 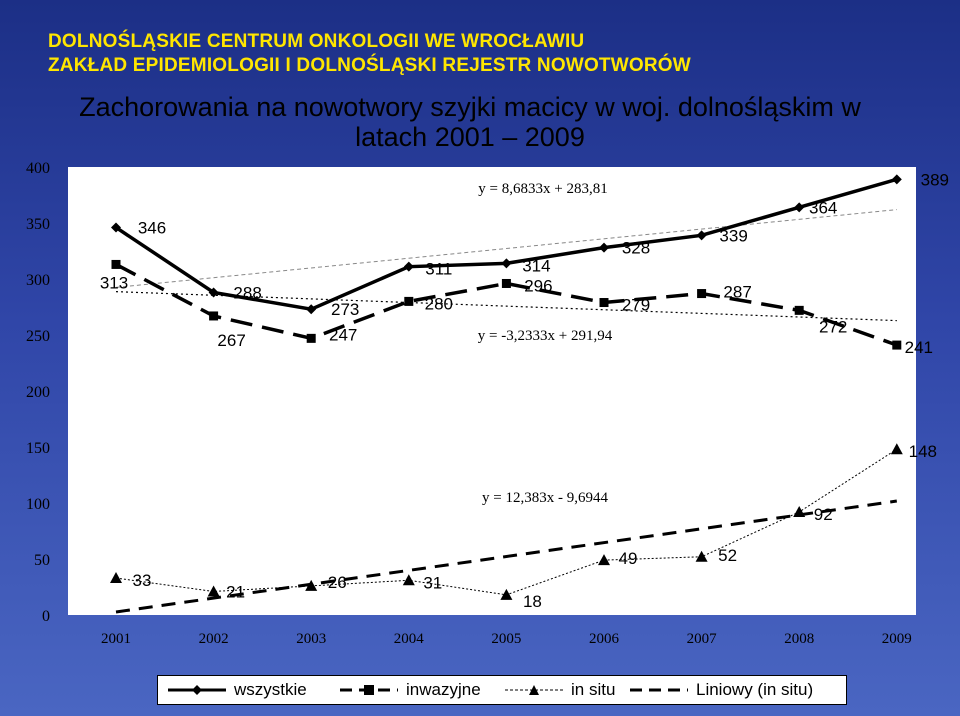 I want to click on x-tick-label: 2007, so click(x=702, y=639).